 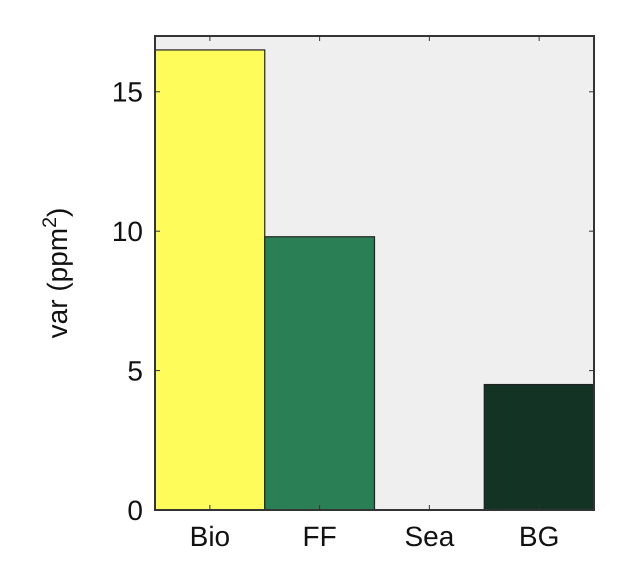 I want to click on x-tick-label: Bio, so click(x=210, y=536).